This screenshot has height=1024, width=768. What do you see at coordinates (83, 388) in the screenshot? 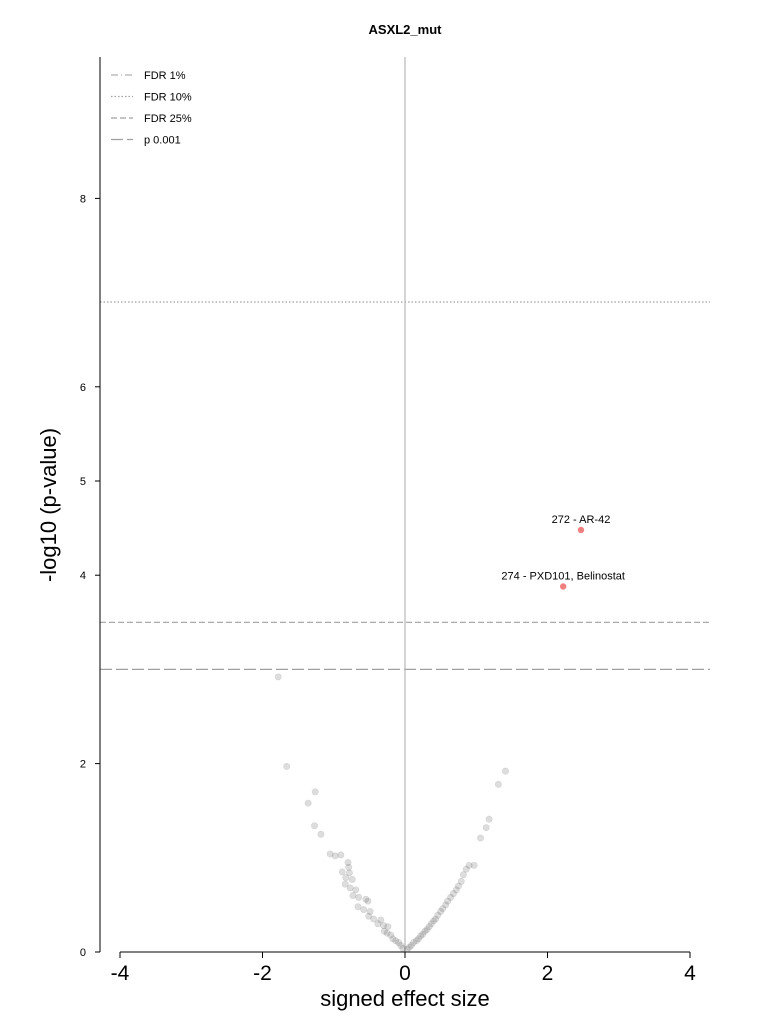
I see `y-tick-label: 6` at bounding box center [83, 388].